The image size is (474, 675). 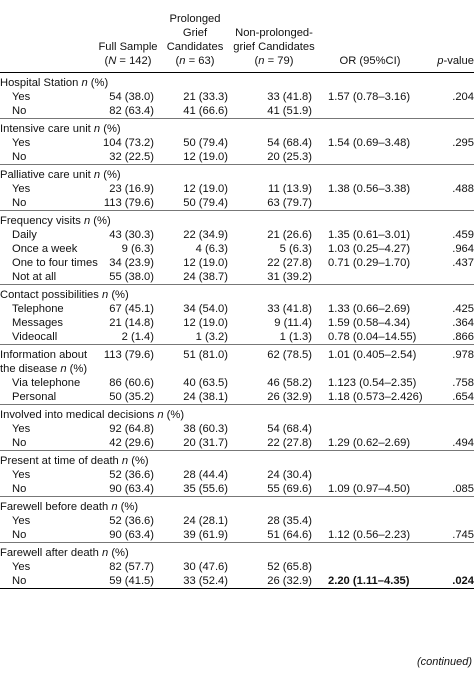 What do you see at coordinates (369, 248) in the screenshot?
I see `cell-or: 1.03 (0.25–4.27)` at bounding box center [369, 248].